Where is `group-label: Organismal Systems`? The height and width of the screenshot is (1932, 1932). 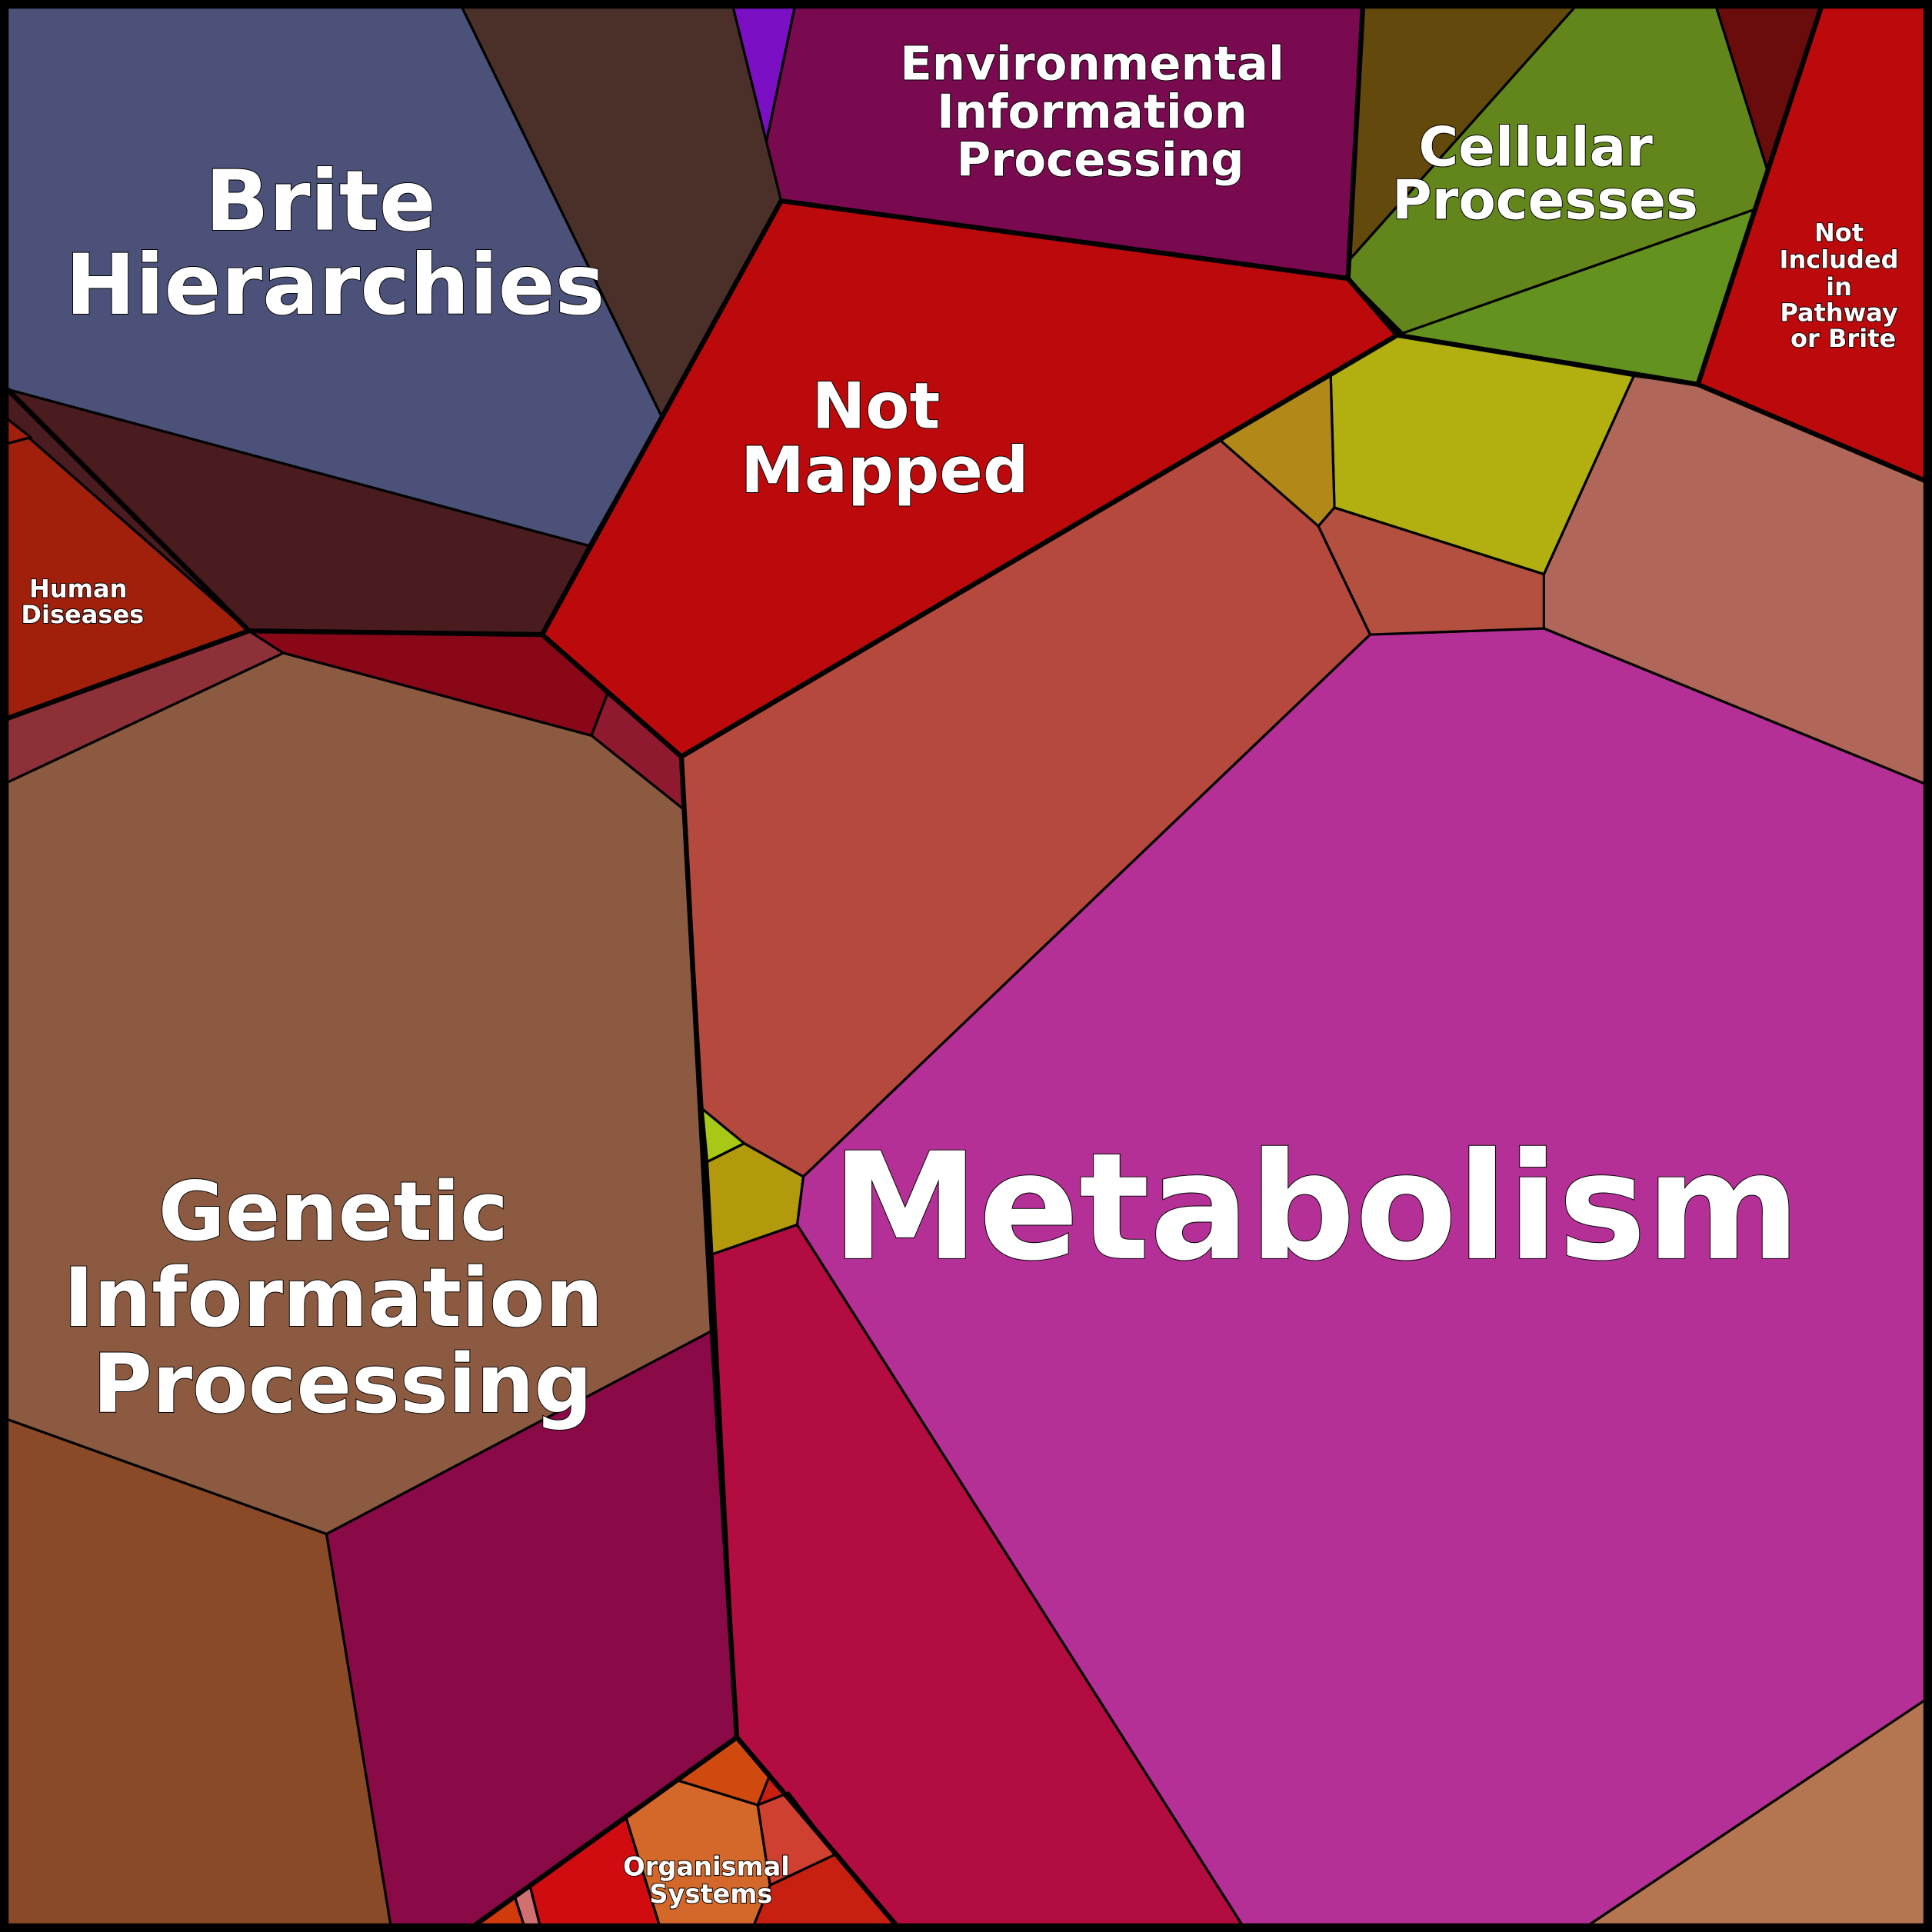 group-label: Organismal Systems is located at coordinates (710, 1879).